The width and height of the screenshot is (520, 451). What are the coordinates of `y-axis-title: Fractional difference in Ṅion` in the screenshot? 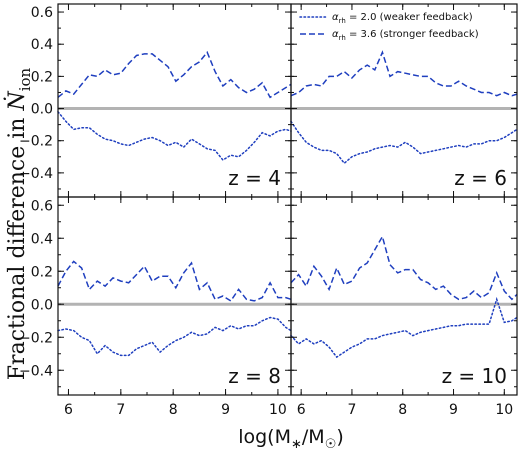 It's located at (18, 223).